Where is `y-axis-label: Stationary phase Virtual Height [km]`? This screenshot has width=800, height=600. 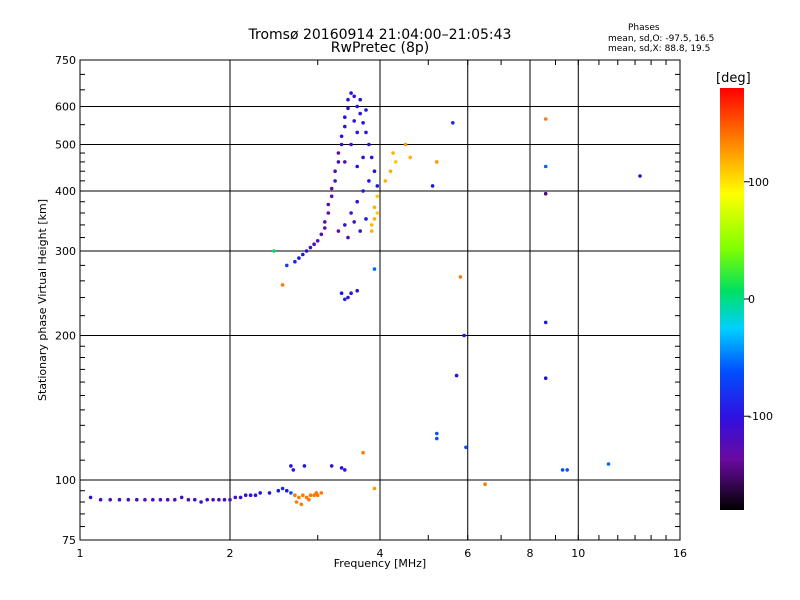
y-axis-label: Stationary phase Virtual Height [km] is located at coordinates (42, 300).